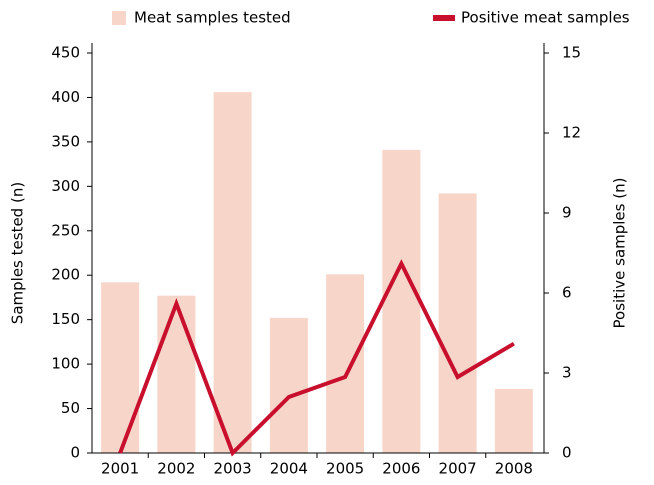 Image resolution: width=654 pixels, height=485 pixels. Describe the element at coordinates (571, 133) in the screenshot. I see `y2-tick-label: 12` at that location.